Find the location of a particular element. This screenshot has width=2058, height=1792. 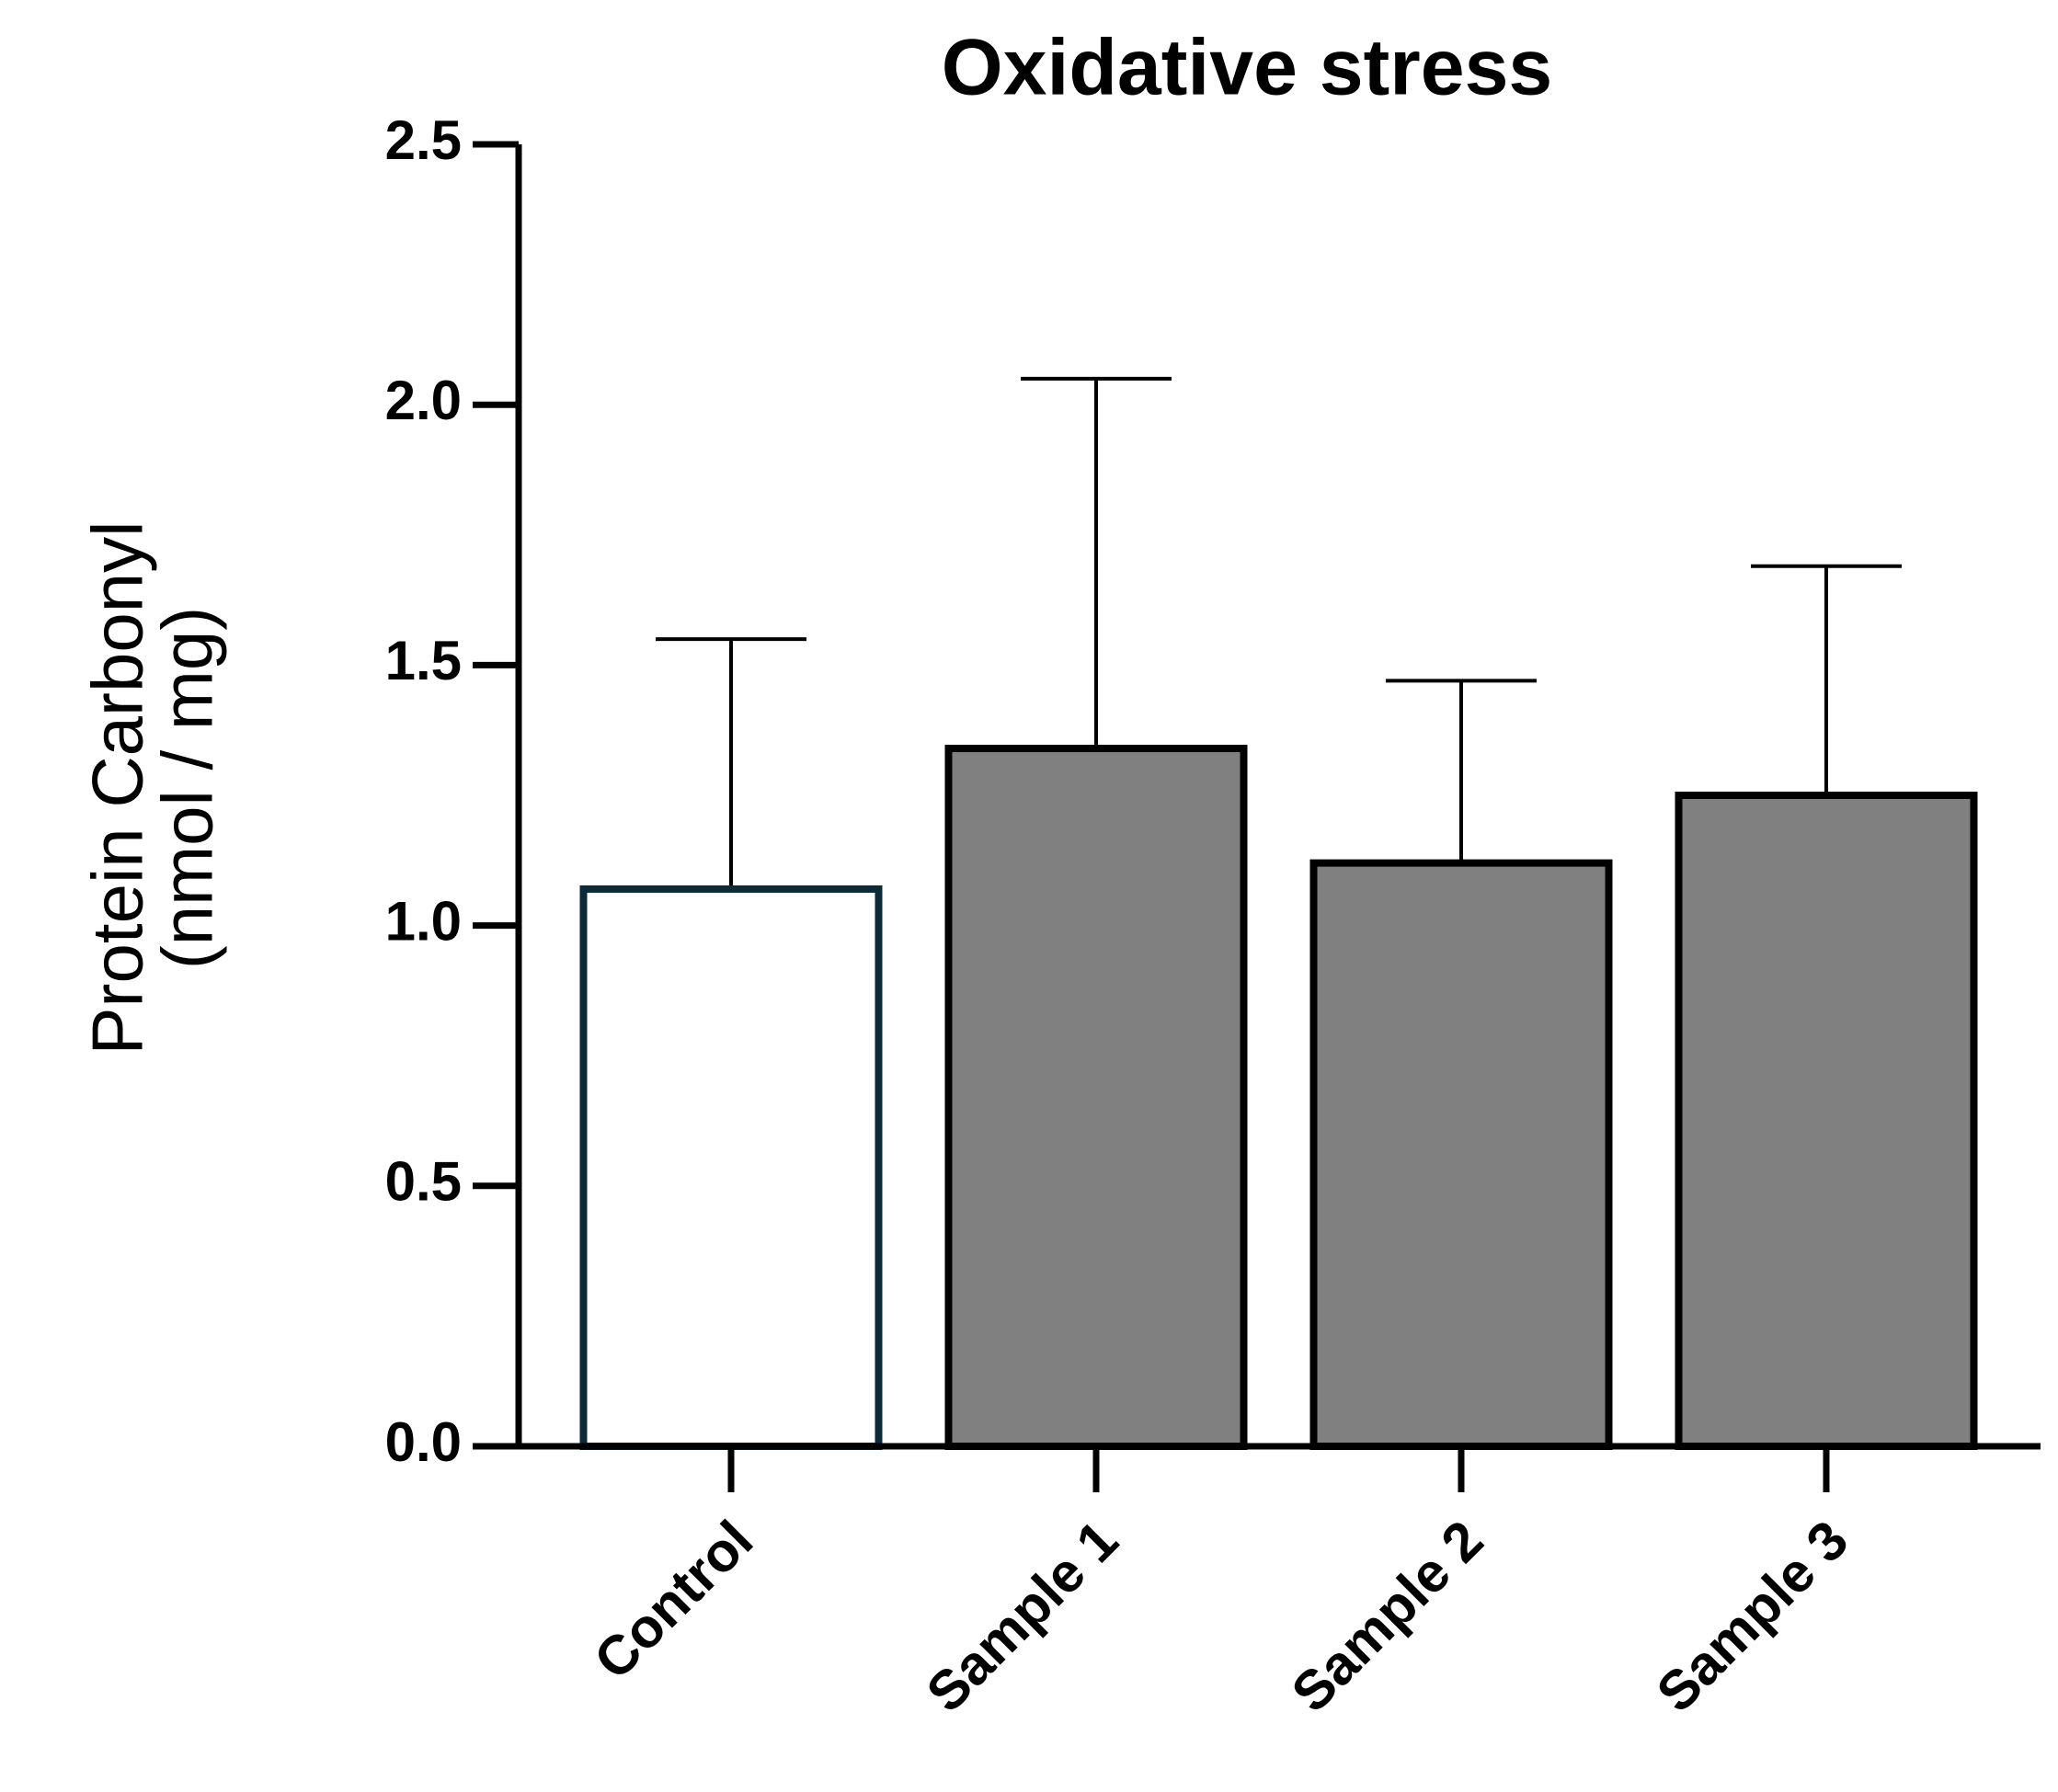

chart-title: Oxidative stress is located at coordinates (1247, 68).